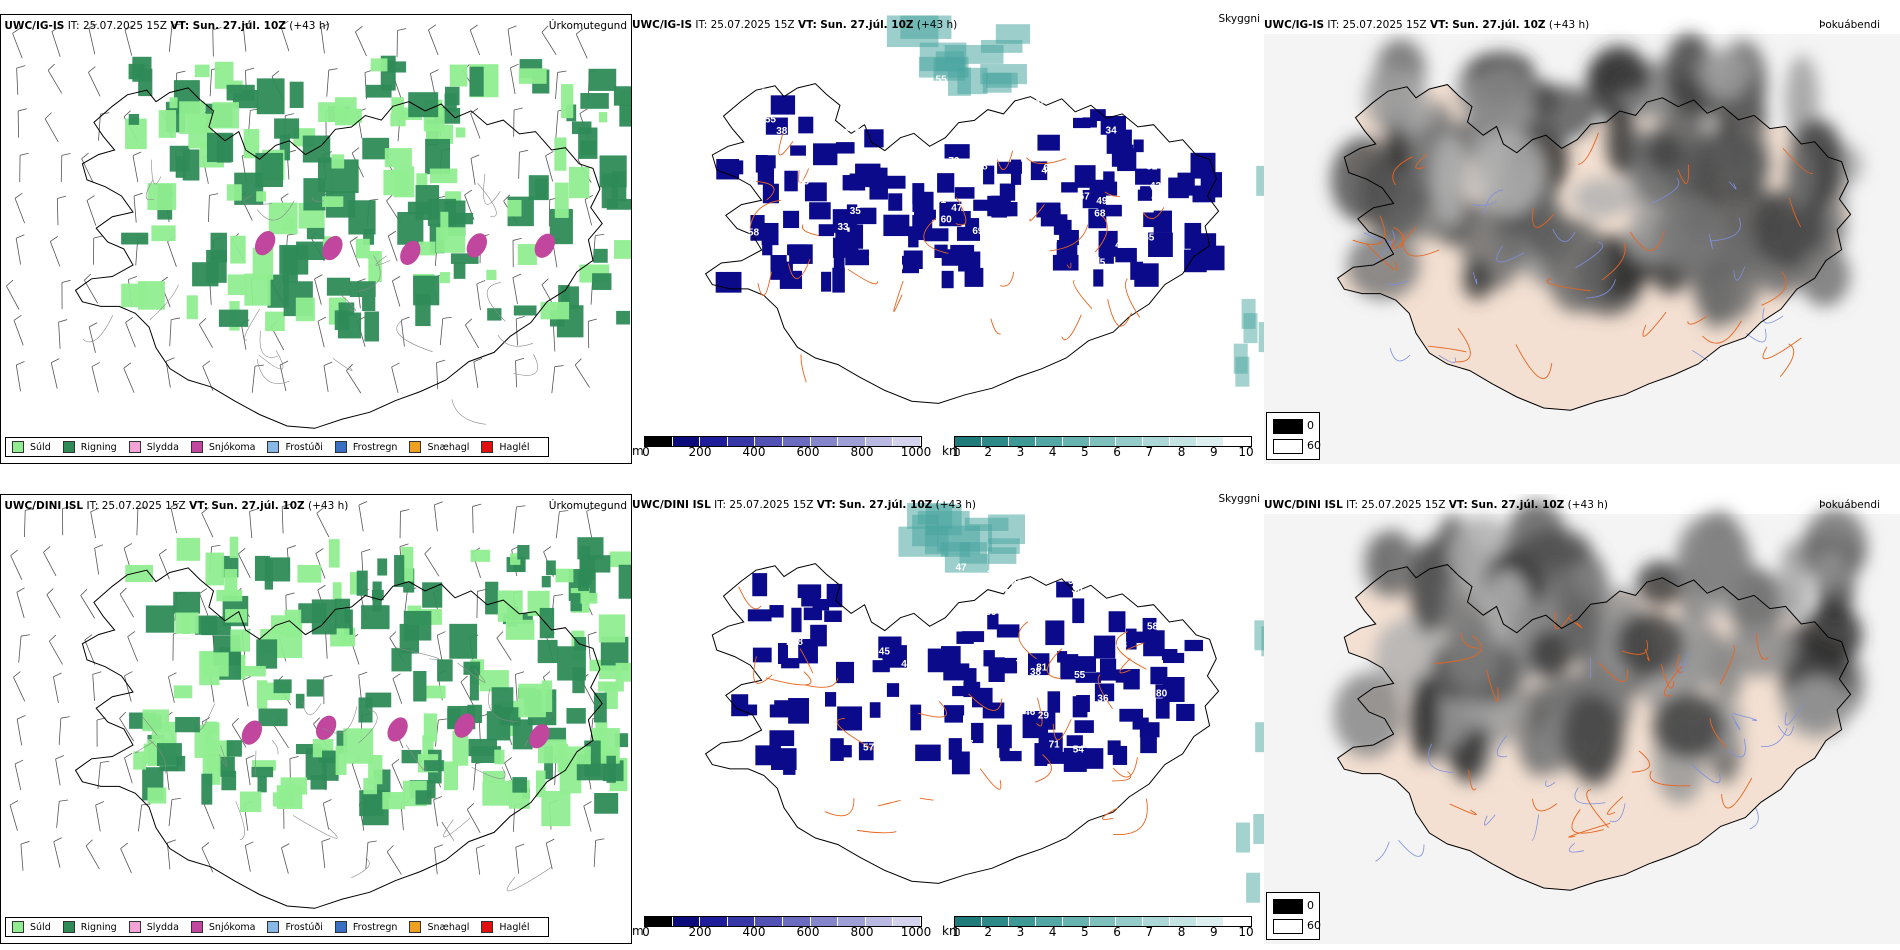 This screenshot has height=950, width=1900. Describe the element at coordinates (993, 574) in the screenshot. I see `cloudbase-label: 37` at that location.